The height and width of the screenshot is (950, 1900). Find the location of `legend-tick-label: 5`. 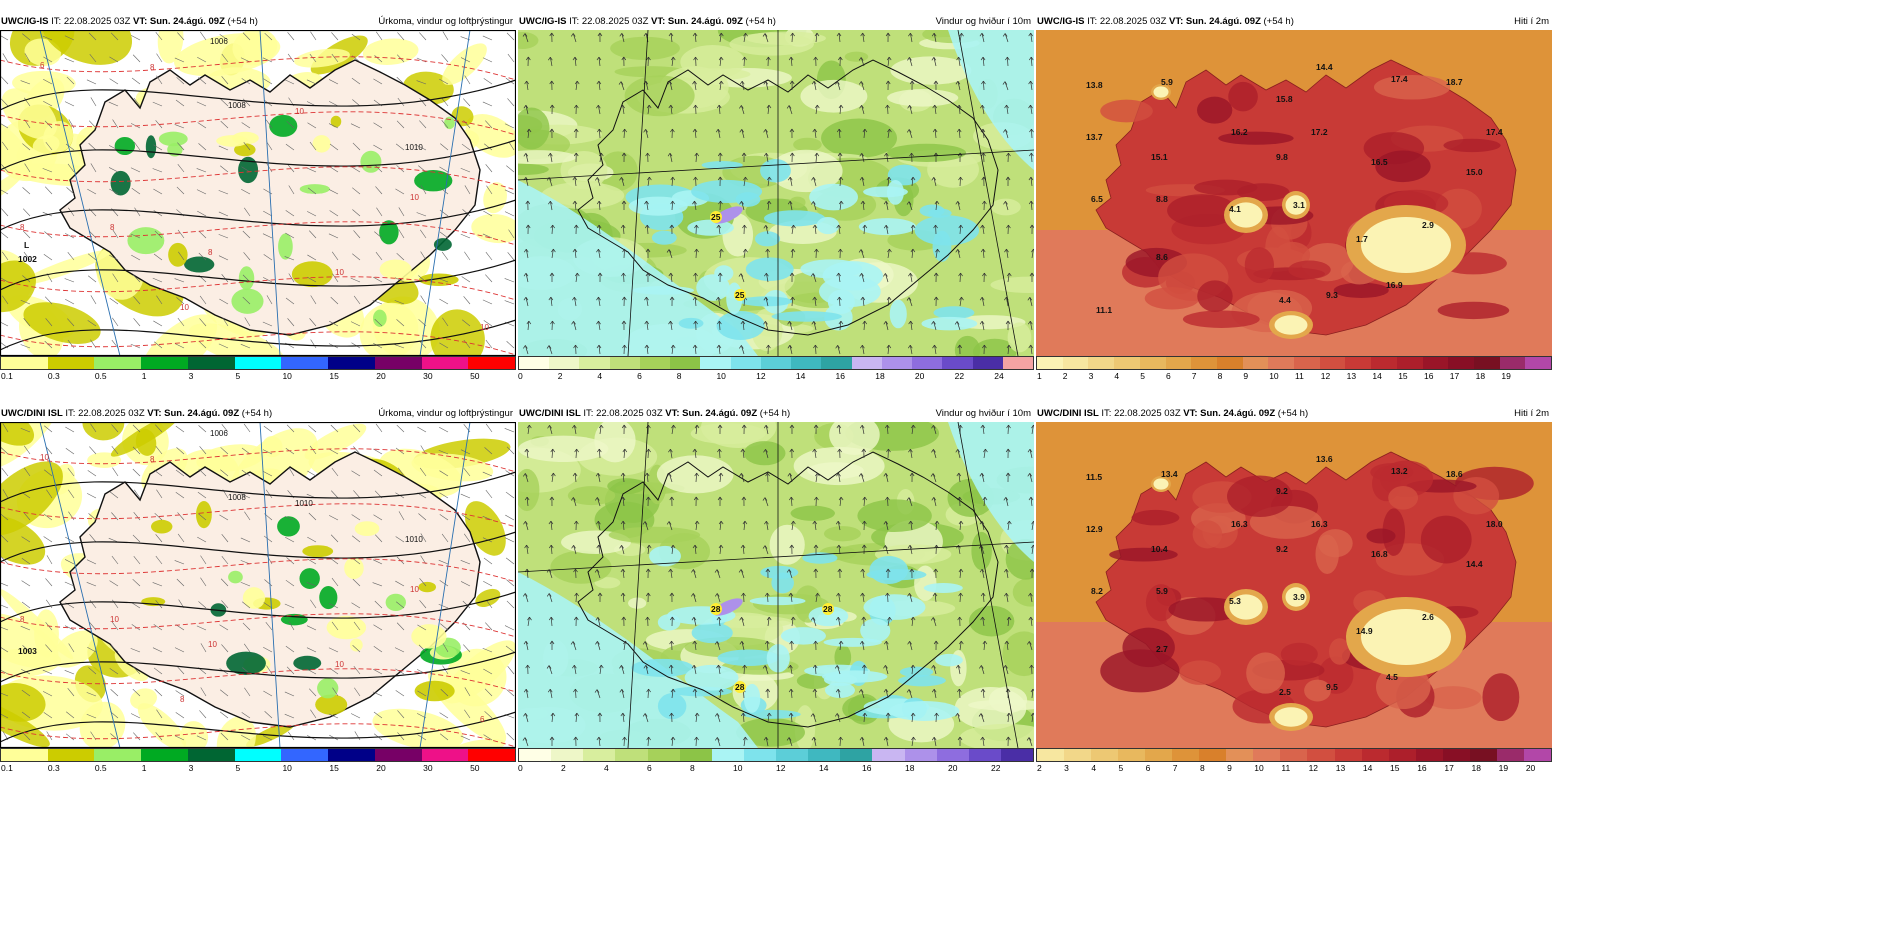

legend-tick-label: 5 is located at coordinates (238, 376).